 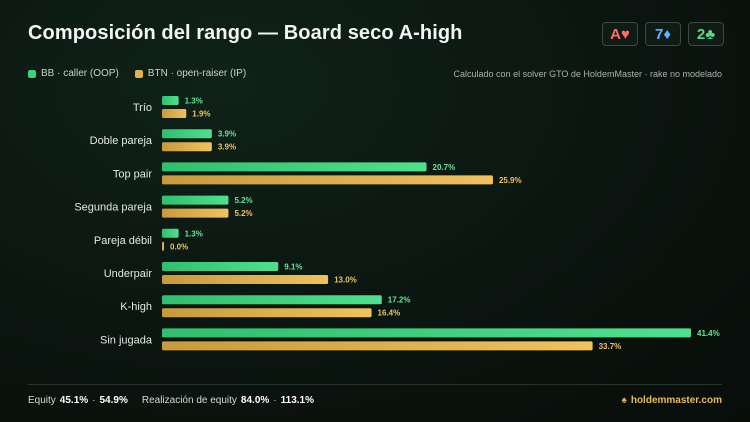 I want to click on legend-swatch-bb, so click(x=32, y=73).